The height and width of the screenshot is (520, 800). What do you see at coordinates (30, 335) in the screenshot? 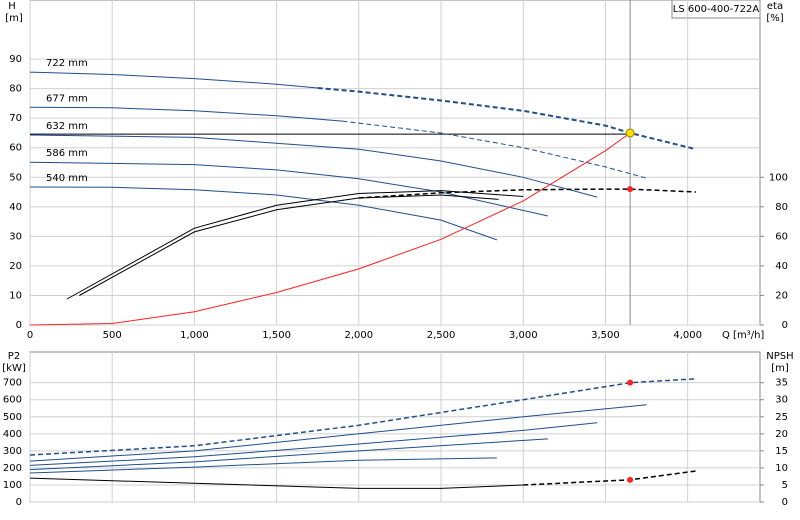
I see `x-tick-label: 0` at bounding box center [30, 335].